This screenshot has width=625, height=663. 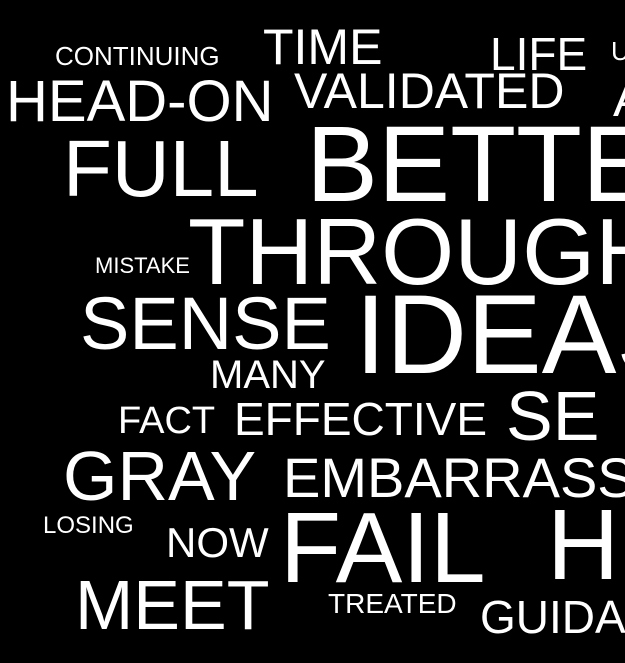 I want to click on word-se: SE, so click(x=553, y=416).